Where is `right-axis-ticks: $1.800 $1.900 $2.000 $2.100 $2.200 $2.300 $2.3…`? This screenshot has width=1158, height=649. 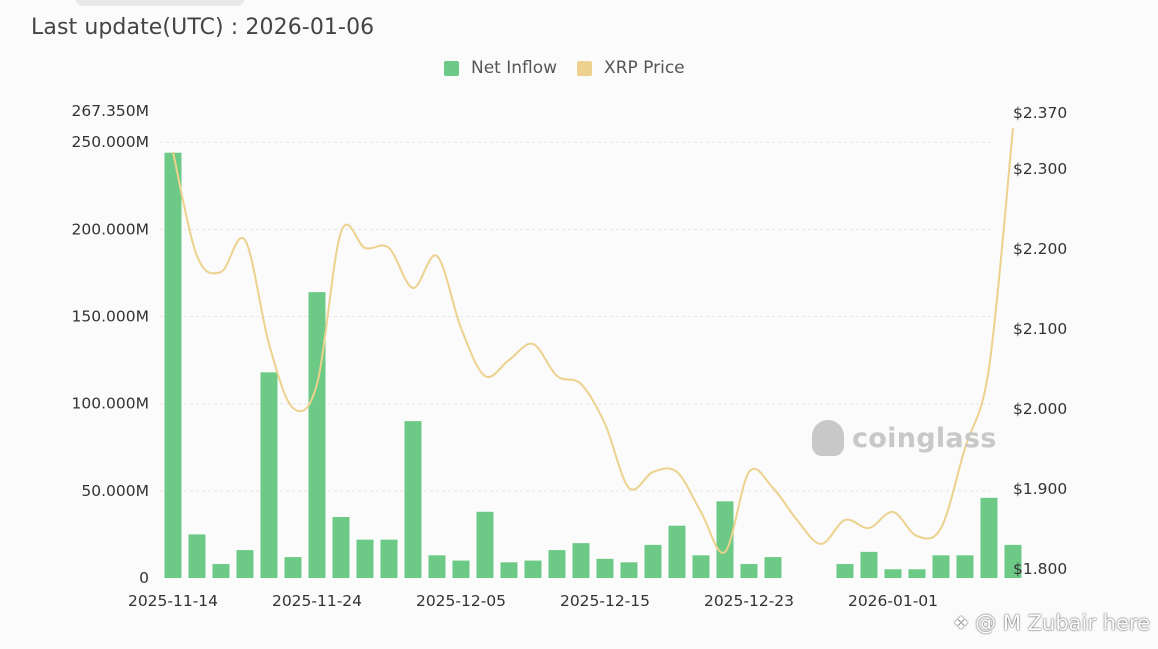 right-axis-ticks: $1.800 $1.900 $2.000 $2.100 $2.200 $2.300 $2.3… is located at coordinates (1040, 341).